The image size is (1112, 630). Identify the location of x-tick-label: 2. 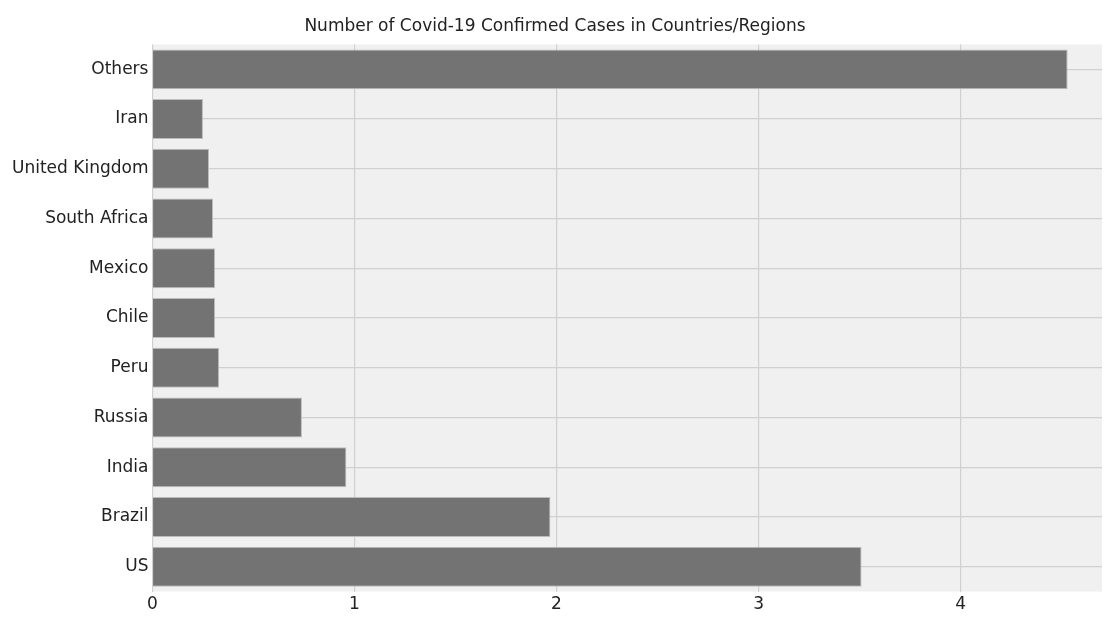
(556, 603).